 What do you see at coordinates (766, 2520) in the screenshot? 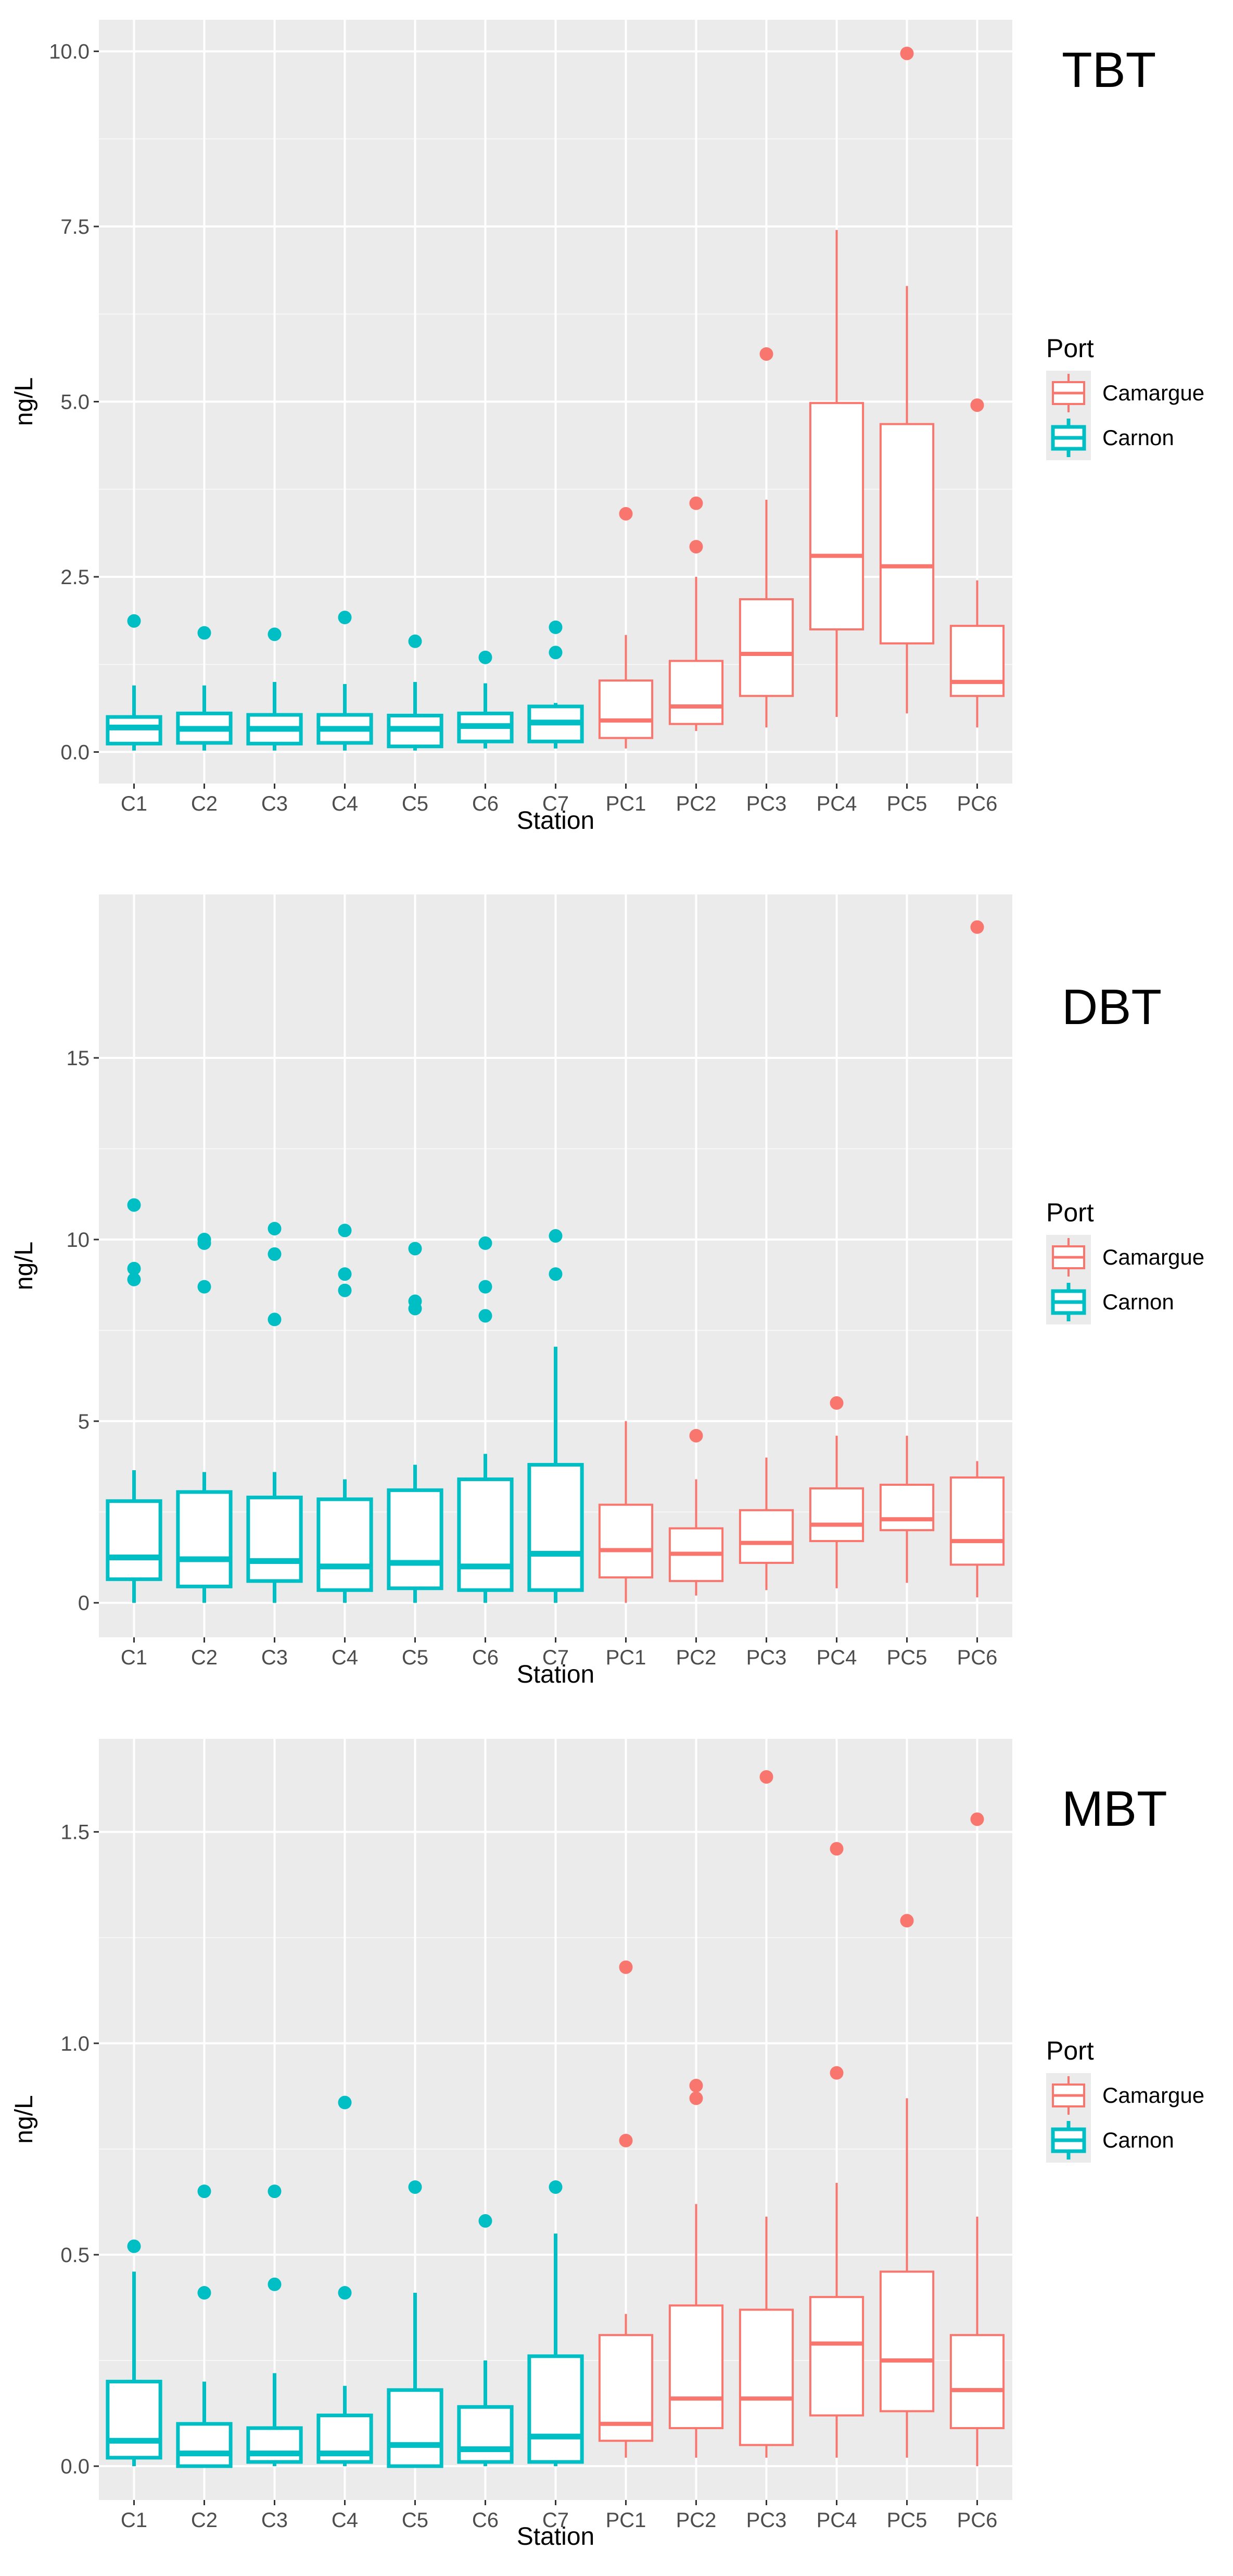
I see `x-tick-label-pc3: PC3` at bounding box center [766, 2520].